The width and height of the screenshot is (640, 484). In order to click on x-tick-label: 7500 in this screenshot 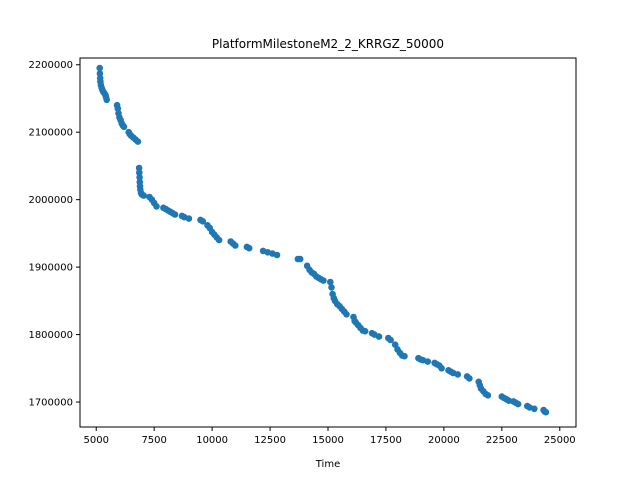, I will do `click(153, 440)`.